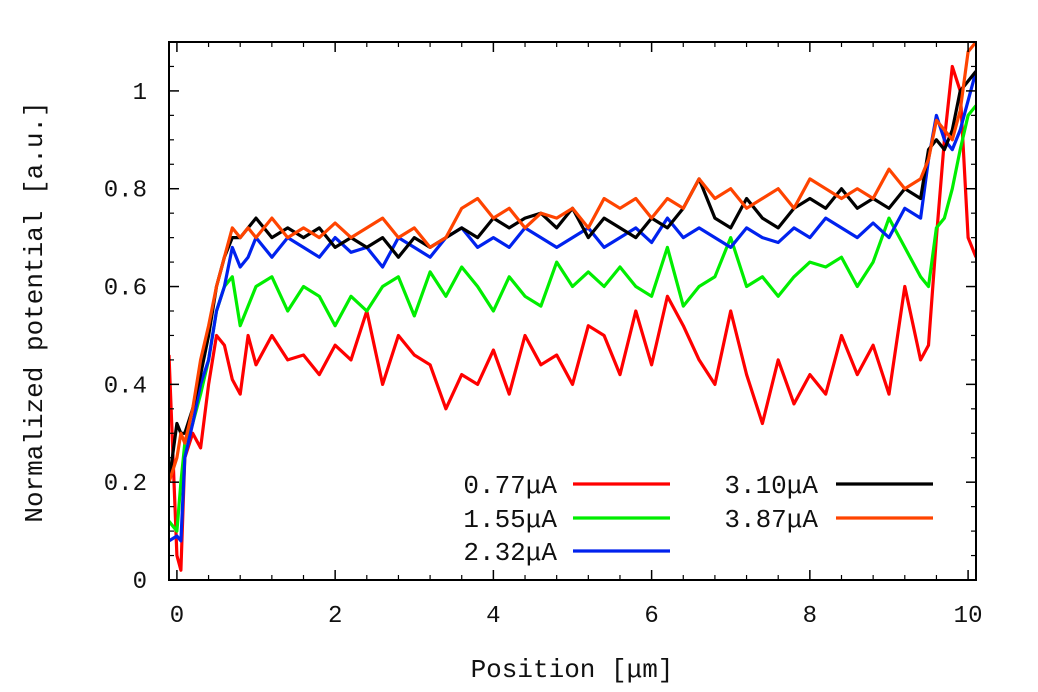 This screenshot has height=692, width=1038. What do you see at coordinates (125, 191) in the screenshot?
I see `y-tick-label: 0.8` at bounding box center [125, 191].